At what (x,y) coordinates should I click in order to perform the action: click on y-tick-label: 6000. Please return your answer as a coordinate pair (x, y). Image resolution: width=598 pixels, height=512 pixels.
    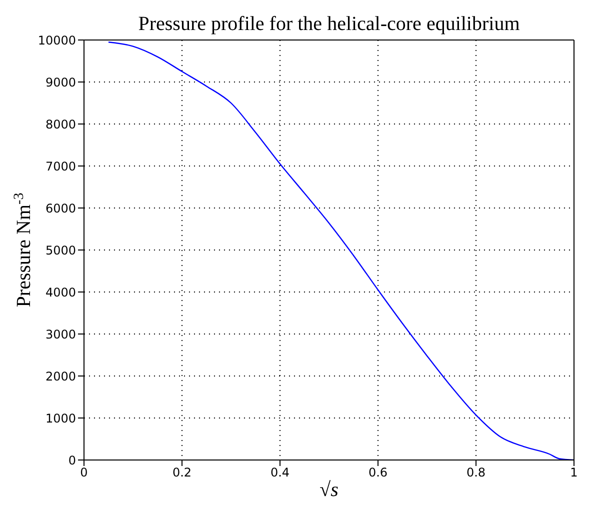
    Looking at the image, I should click on (60, 208).